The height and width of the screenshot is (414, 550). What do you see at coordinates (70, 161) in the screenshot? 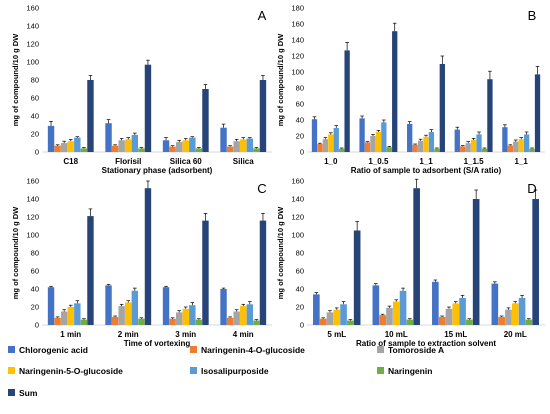
I see `category-label: C18` at bounding box center [70, 161].